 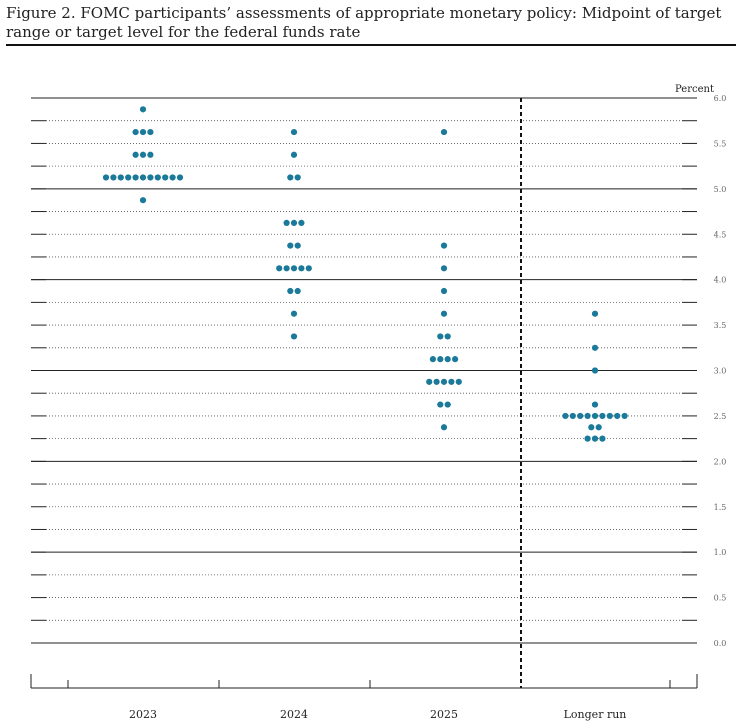 What do you see at coordinates (720, 598) in the screenshot?
I see `y-tick-label: 0.5` at bounding box center [720, 598].